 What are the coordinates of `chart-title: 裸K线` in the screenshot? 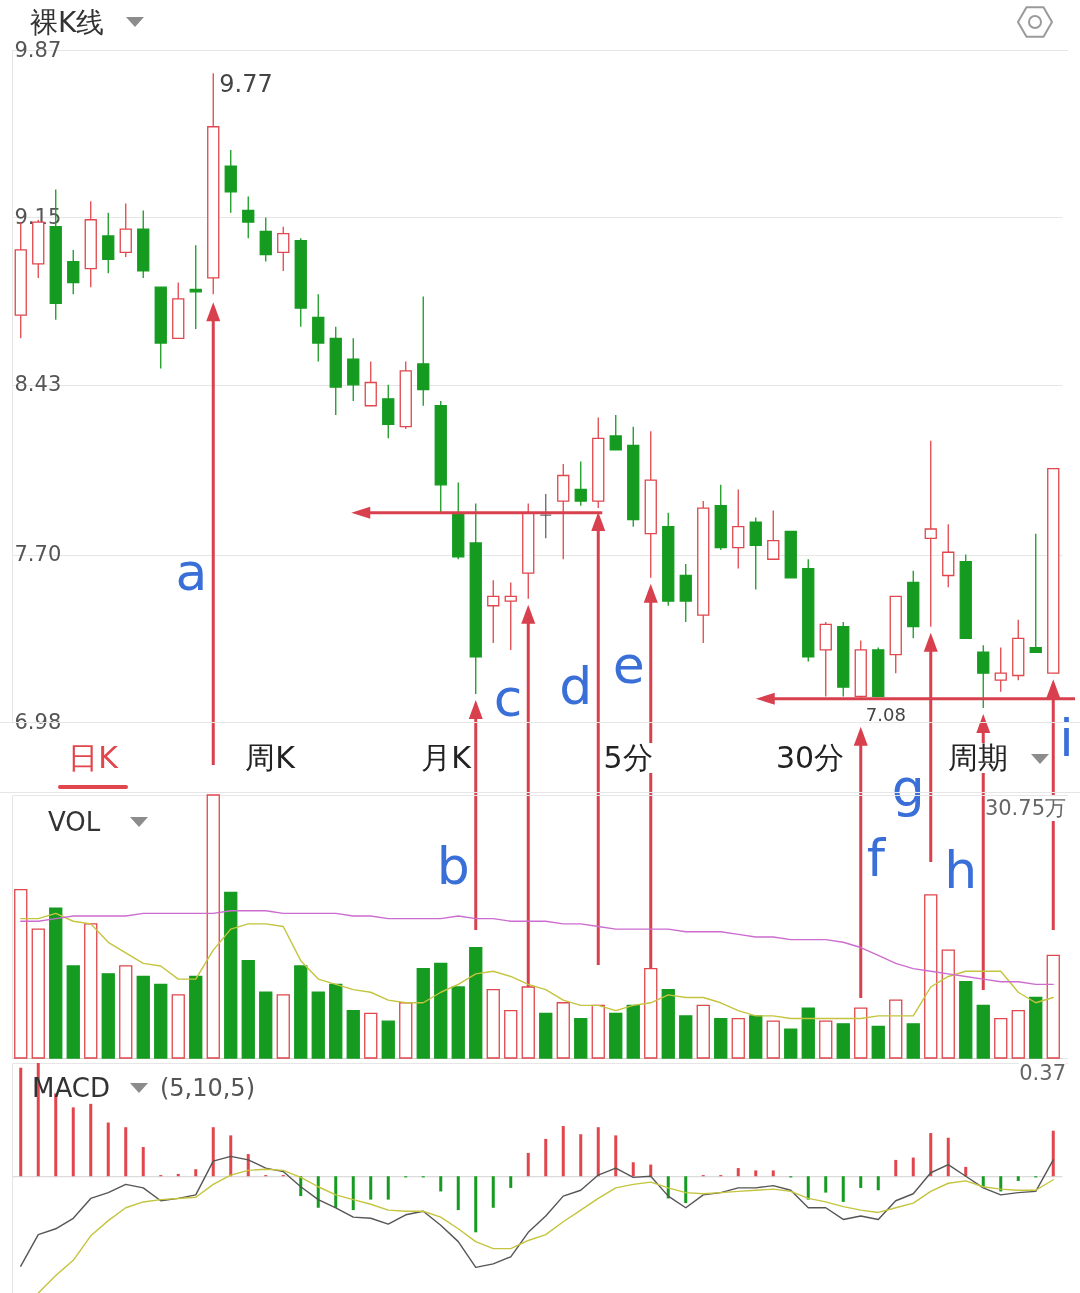 It's located at (67, 23).